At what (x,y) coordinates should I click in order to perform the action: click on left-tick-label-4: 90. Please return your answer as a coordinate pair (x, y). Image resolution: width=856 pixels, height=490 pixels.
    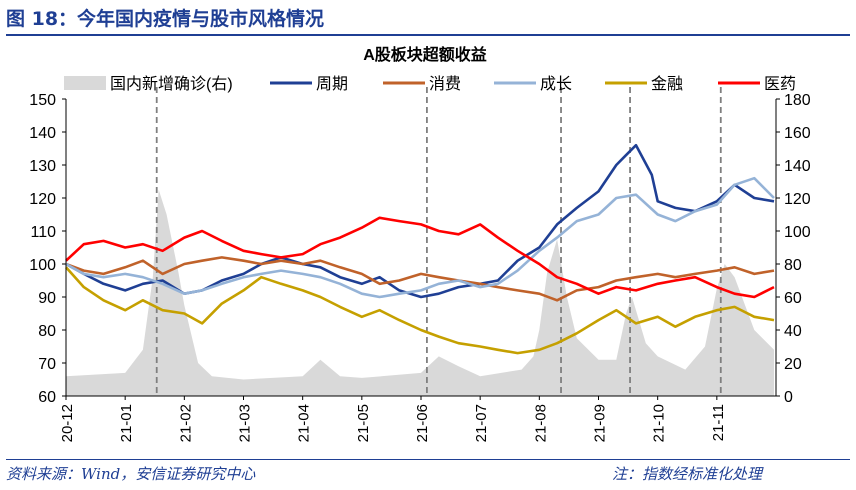
    Looking at the image, I should click on (47, 298).